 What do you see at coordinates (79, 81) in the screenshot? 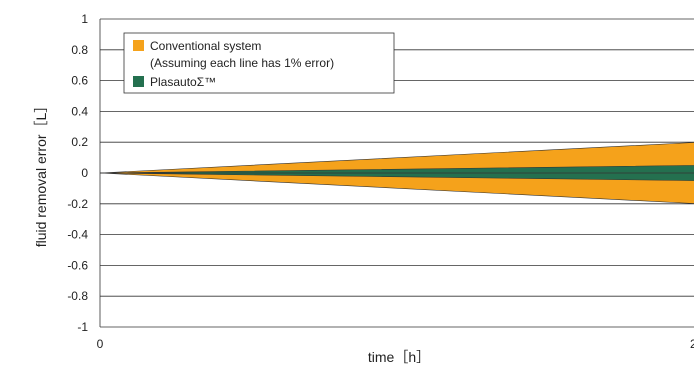
I see `y-tick-label: 0.6` at bounding box center [79, 81].